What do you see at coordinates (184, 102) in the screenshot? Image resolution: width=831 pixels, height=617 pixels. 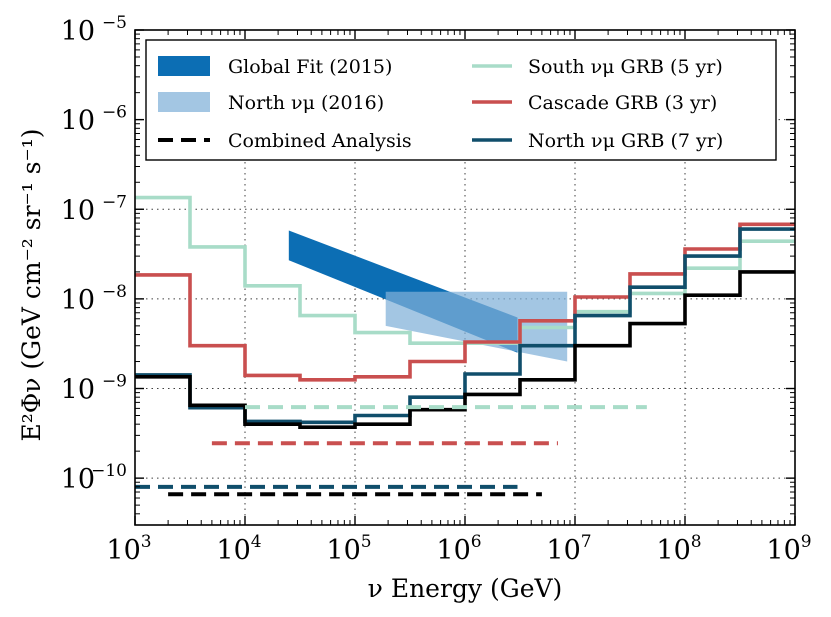 I see `legend-swatch-north-2016` at bounding box center [184, 102].